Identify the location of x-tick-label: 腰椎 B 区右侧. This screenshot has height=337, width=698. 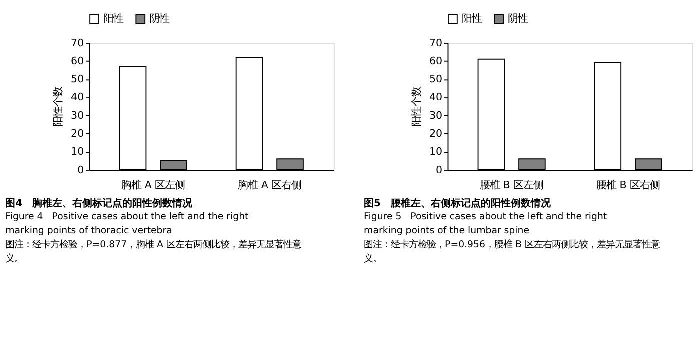
(628, 185).